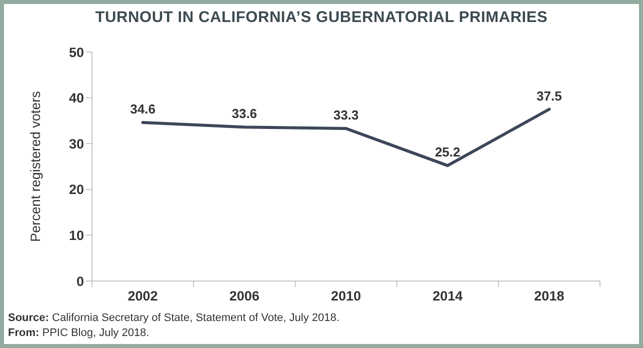 The height and width of the screenshot is (348, 643). Describe the element at coordinates (35, 166) in the screenshot. I see `y-axis-title: Percent registered voters` at that location.